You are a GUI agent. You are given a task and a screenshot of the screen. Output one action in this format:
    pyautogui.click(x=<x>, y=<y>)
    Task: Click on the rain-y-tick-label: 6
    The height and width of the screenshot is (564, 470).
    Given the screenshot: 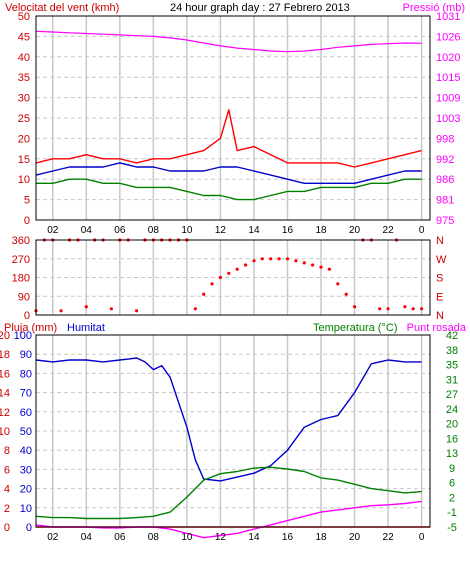 What is the action you would take?
    pyautogui.click(x=7, y=470)
    